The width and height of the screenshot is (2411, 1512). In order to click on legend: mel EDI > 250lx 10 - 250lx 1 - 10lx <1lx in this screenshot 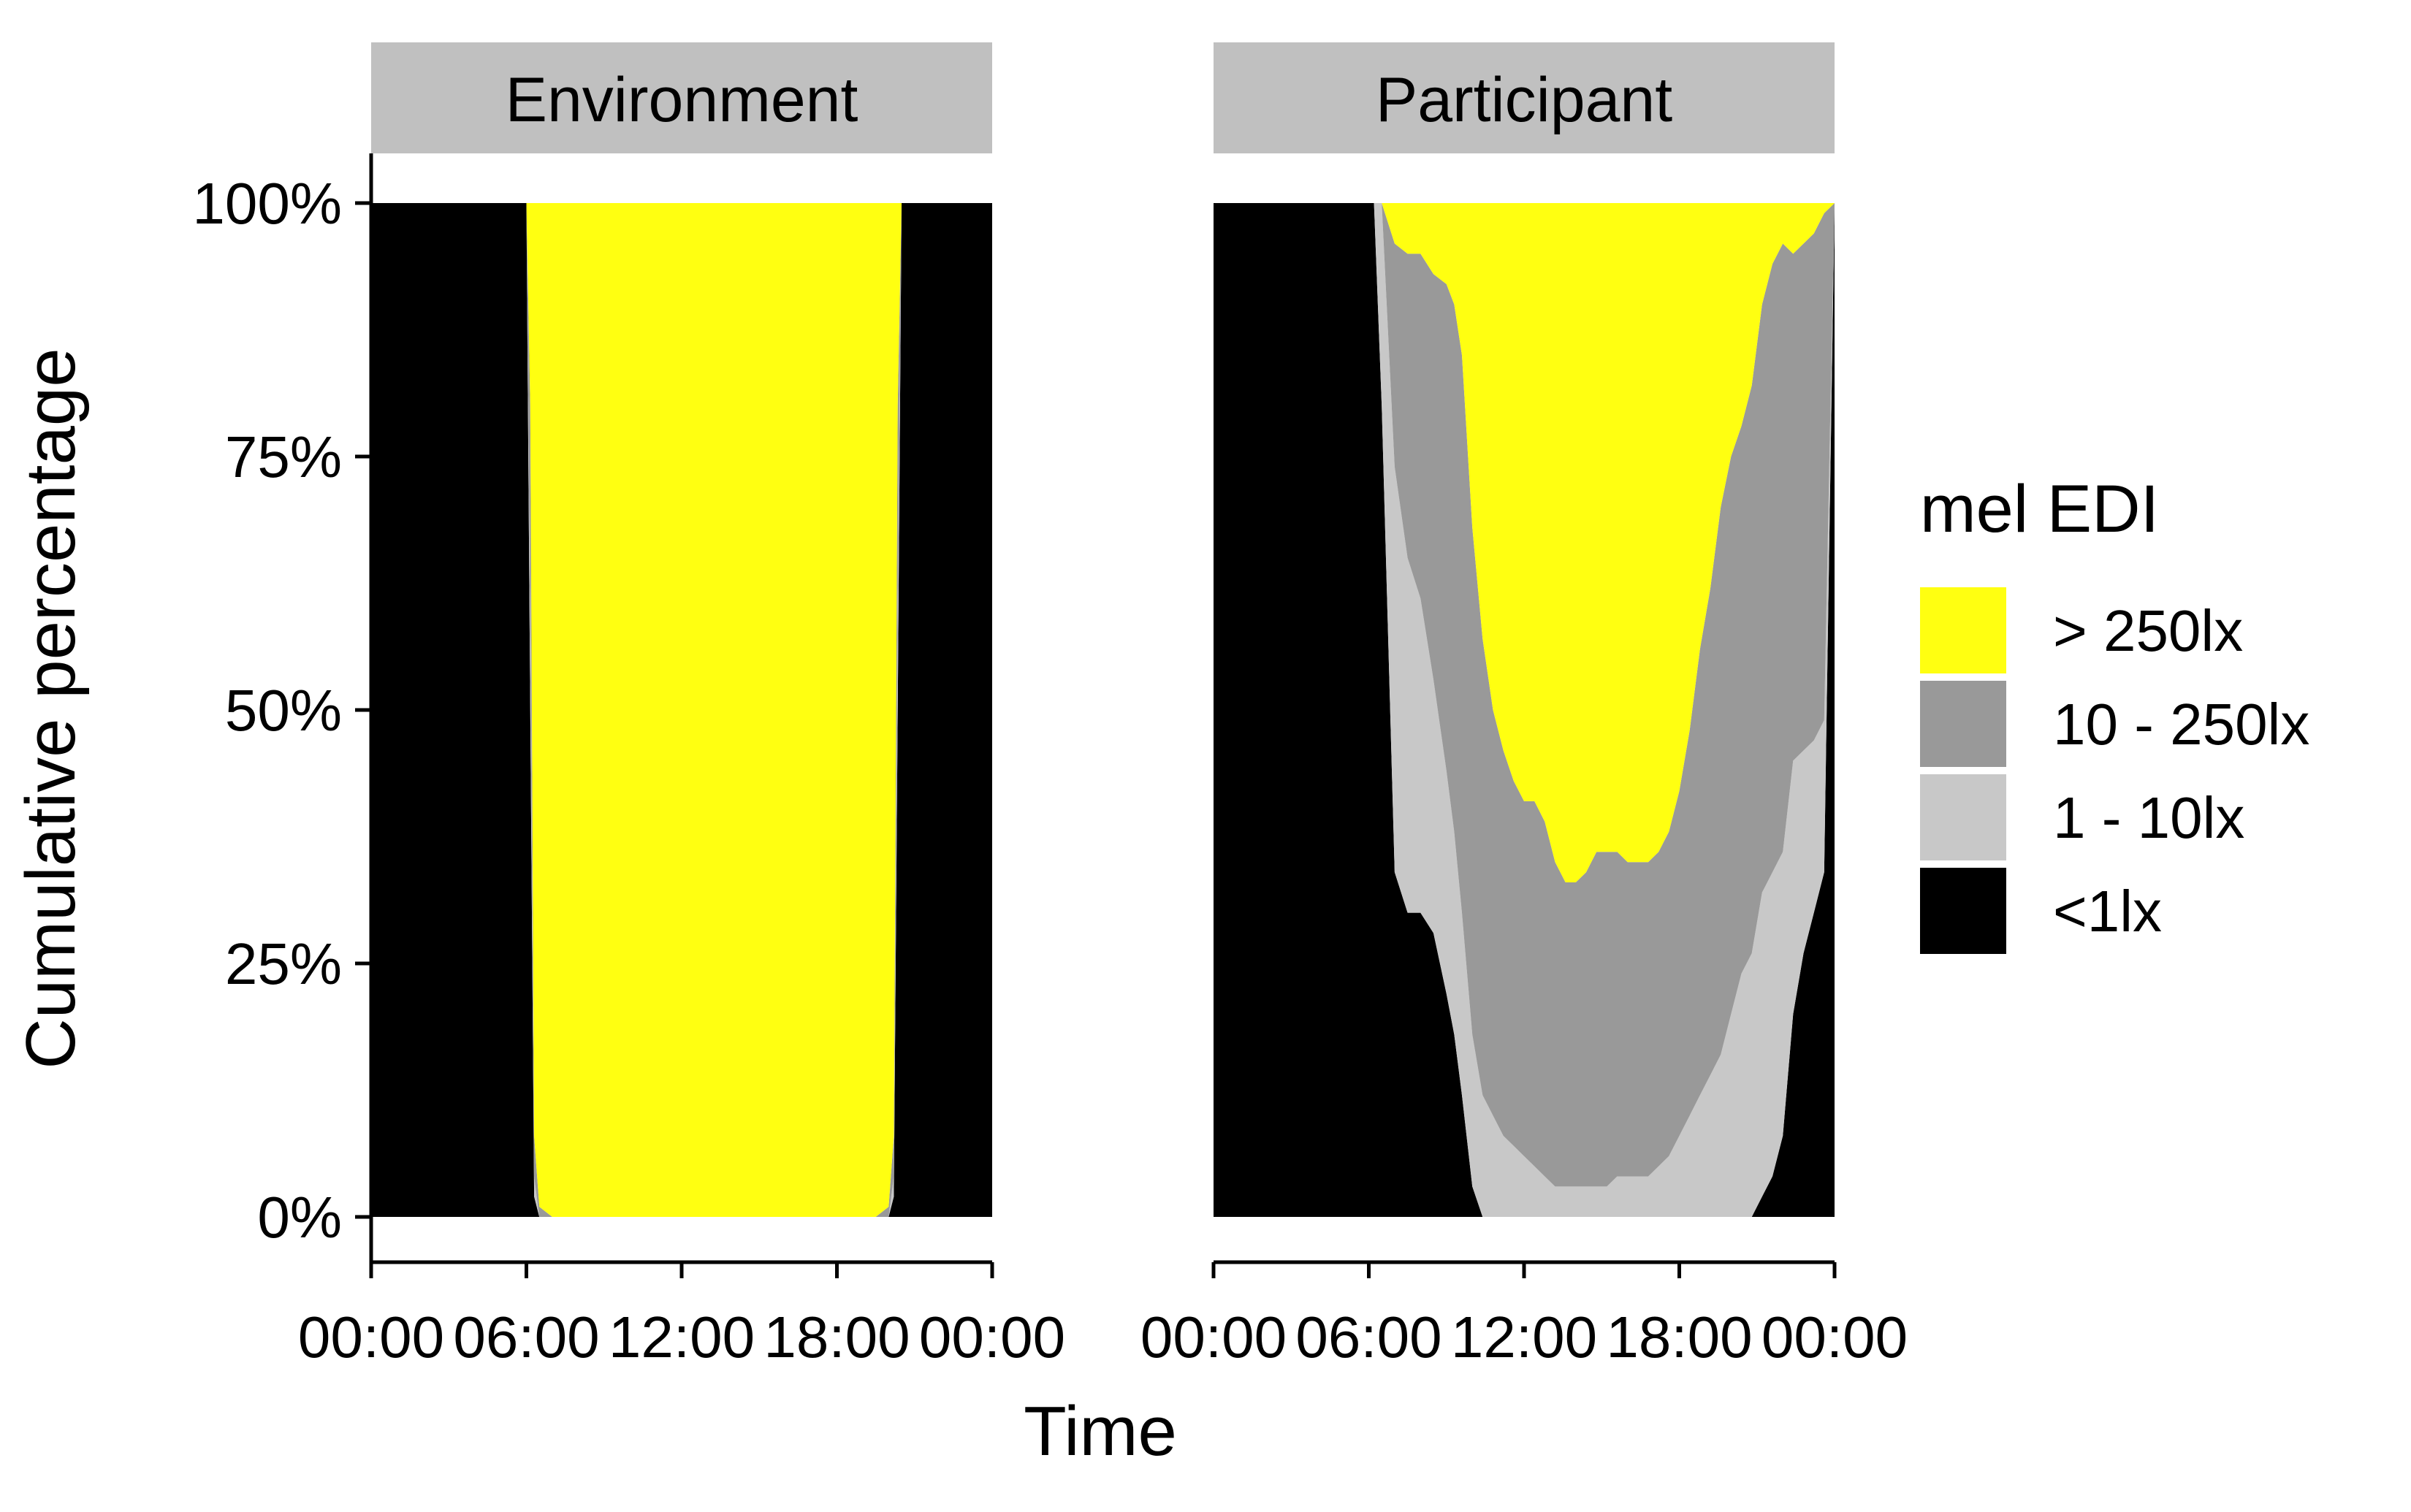, I will do `click(2114, 713)`.